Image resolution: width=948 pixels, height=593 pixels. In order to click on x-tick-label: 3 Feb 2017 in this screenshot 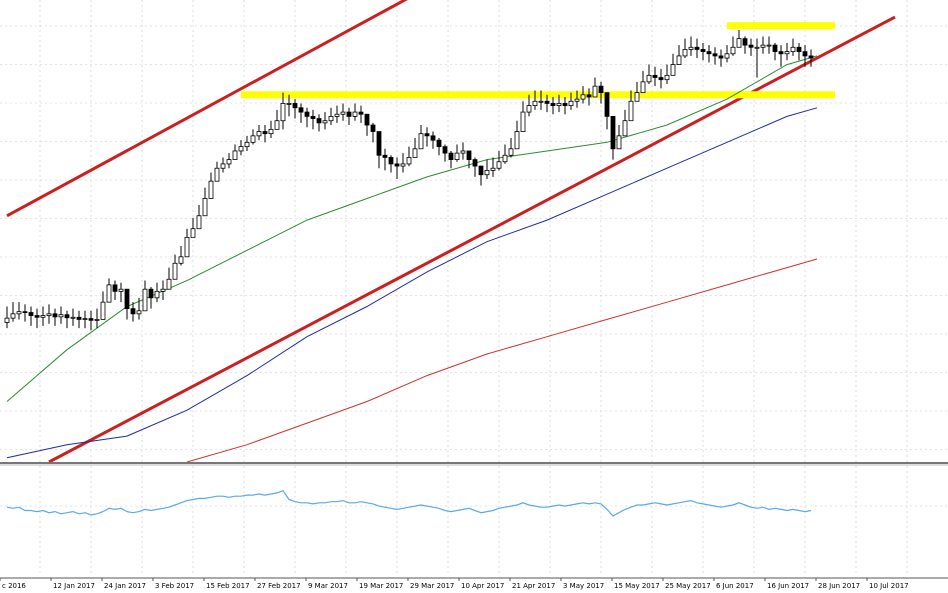, I will do `click(174, 586)`.